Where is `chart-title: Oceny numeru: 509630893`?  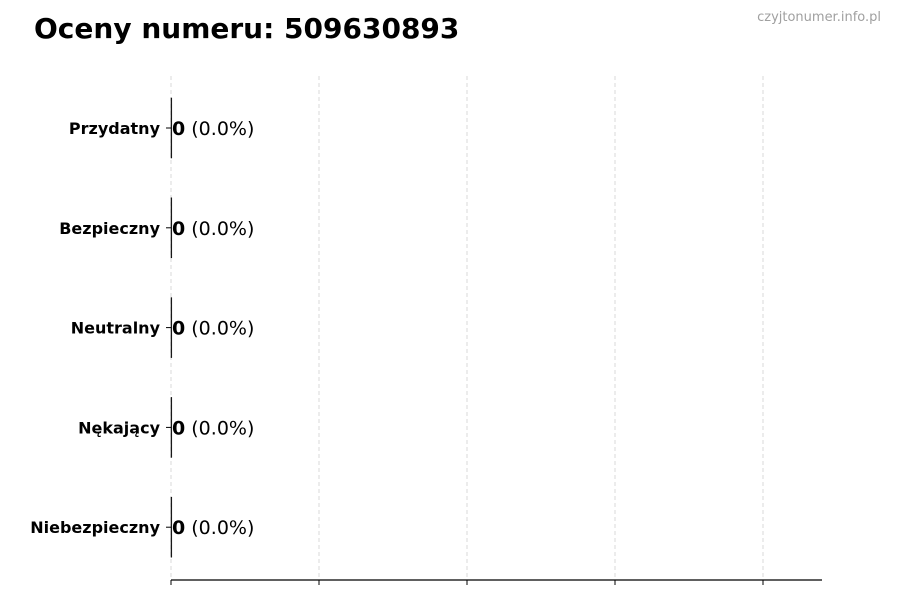
chart-title: Oceny numeru: 509630893 is located at coordinates (247, 28).